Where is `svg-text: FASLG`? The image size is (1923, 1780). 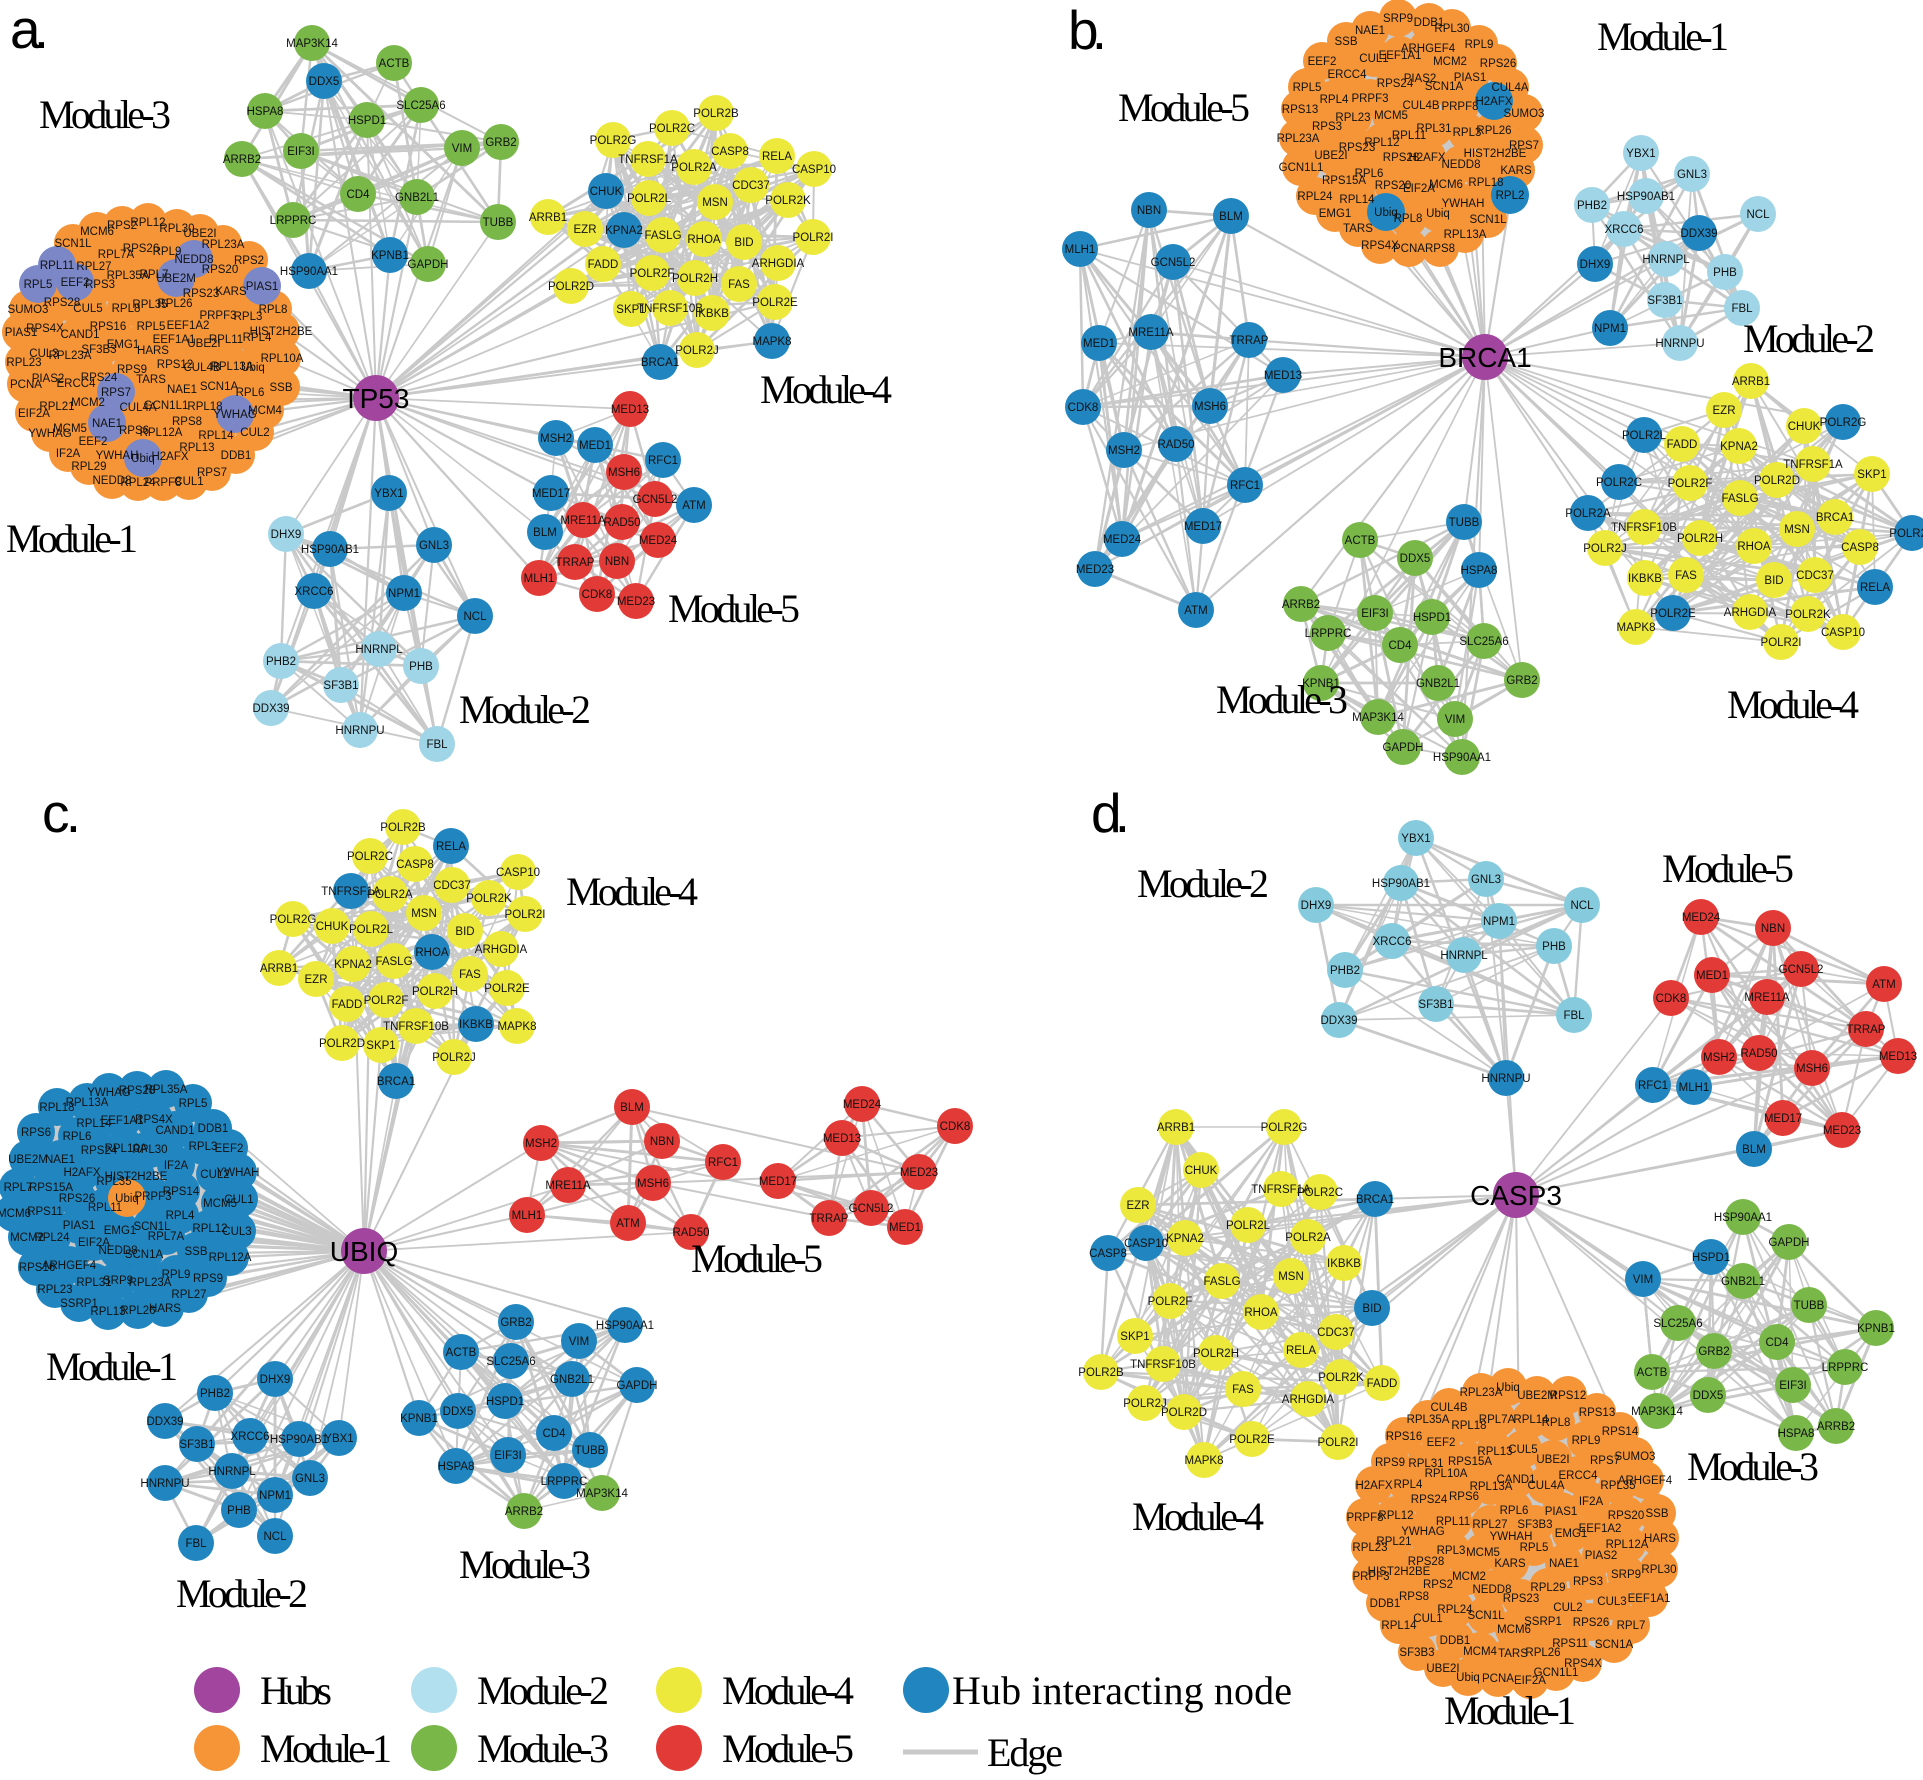
svg-text: FASLG is located at coordinates (1739, 499).